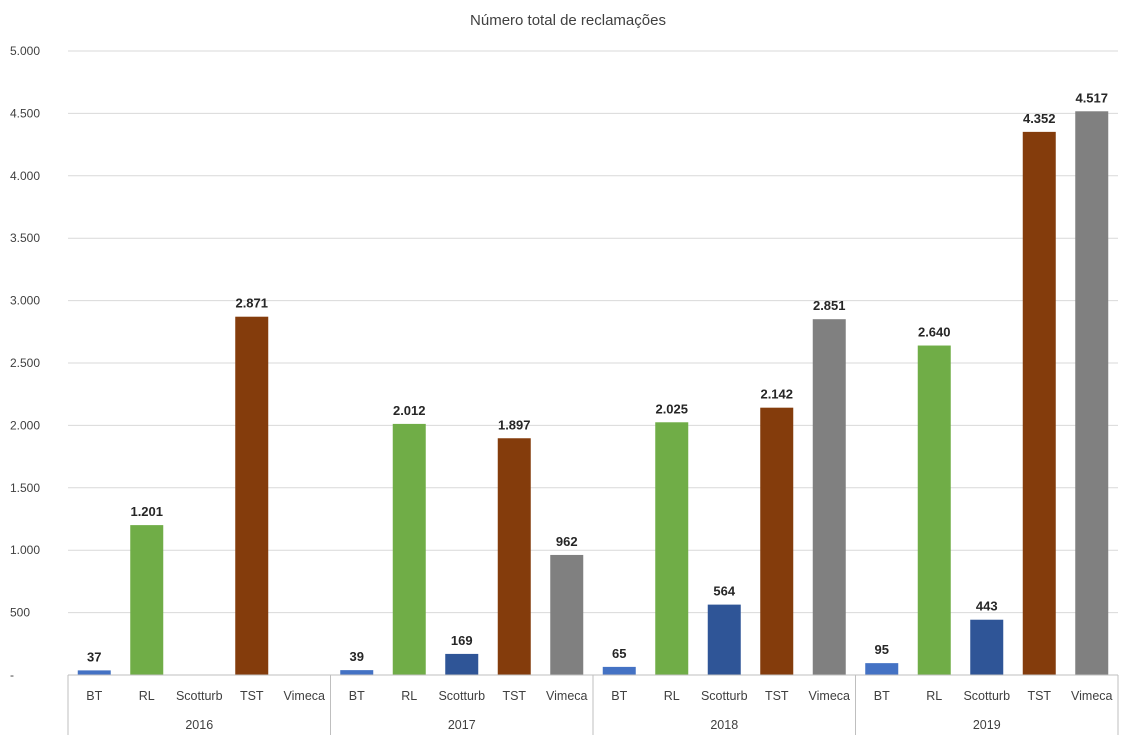 The width and height of the screenshot is (1125, 735). I want to click on bar-2019-bt, so click(882, 669).